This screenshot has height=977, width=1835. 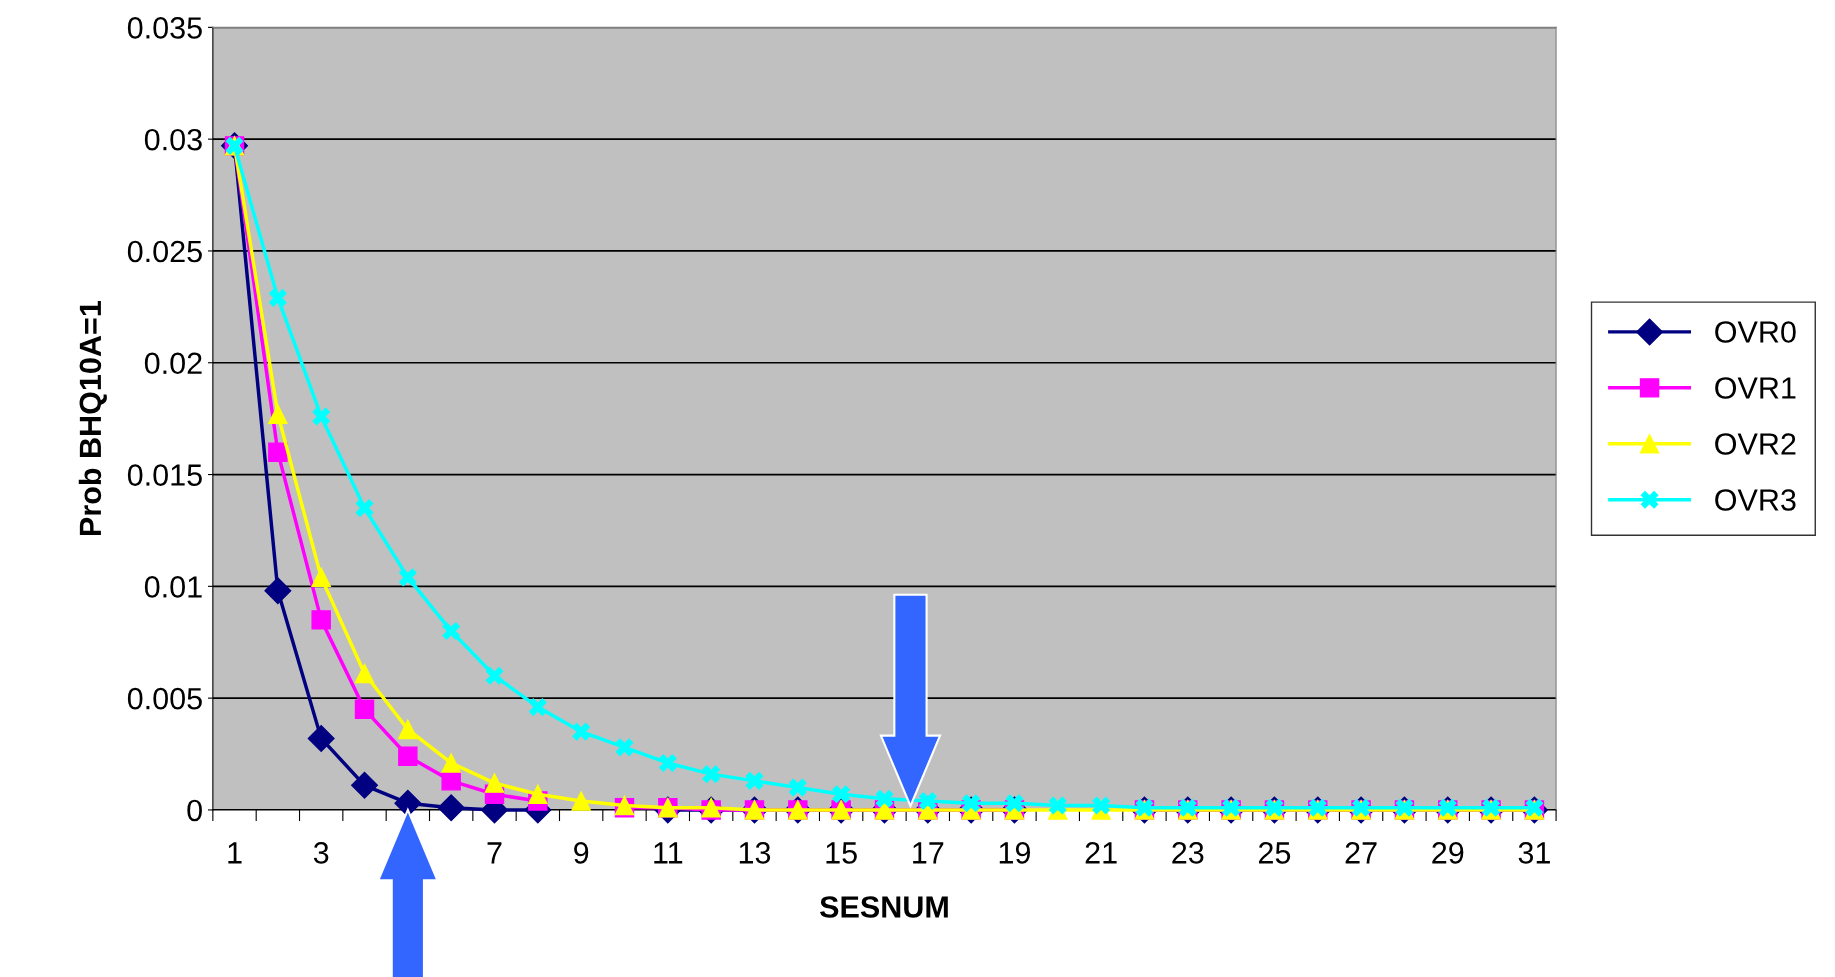 I want to click on y-tick-label: 0.005, so click(x=164, y=698).